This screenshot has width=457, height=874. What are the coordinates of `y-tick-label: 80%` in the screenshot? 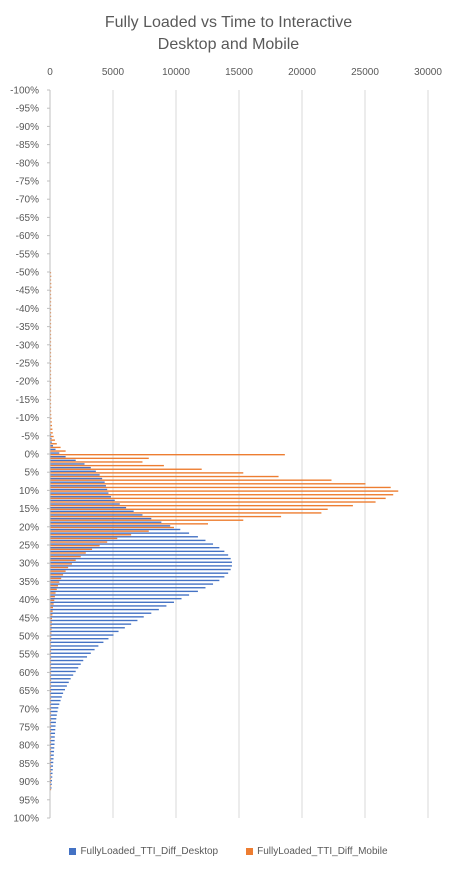 It's located at (29, 746).